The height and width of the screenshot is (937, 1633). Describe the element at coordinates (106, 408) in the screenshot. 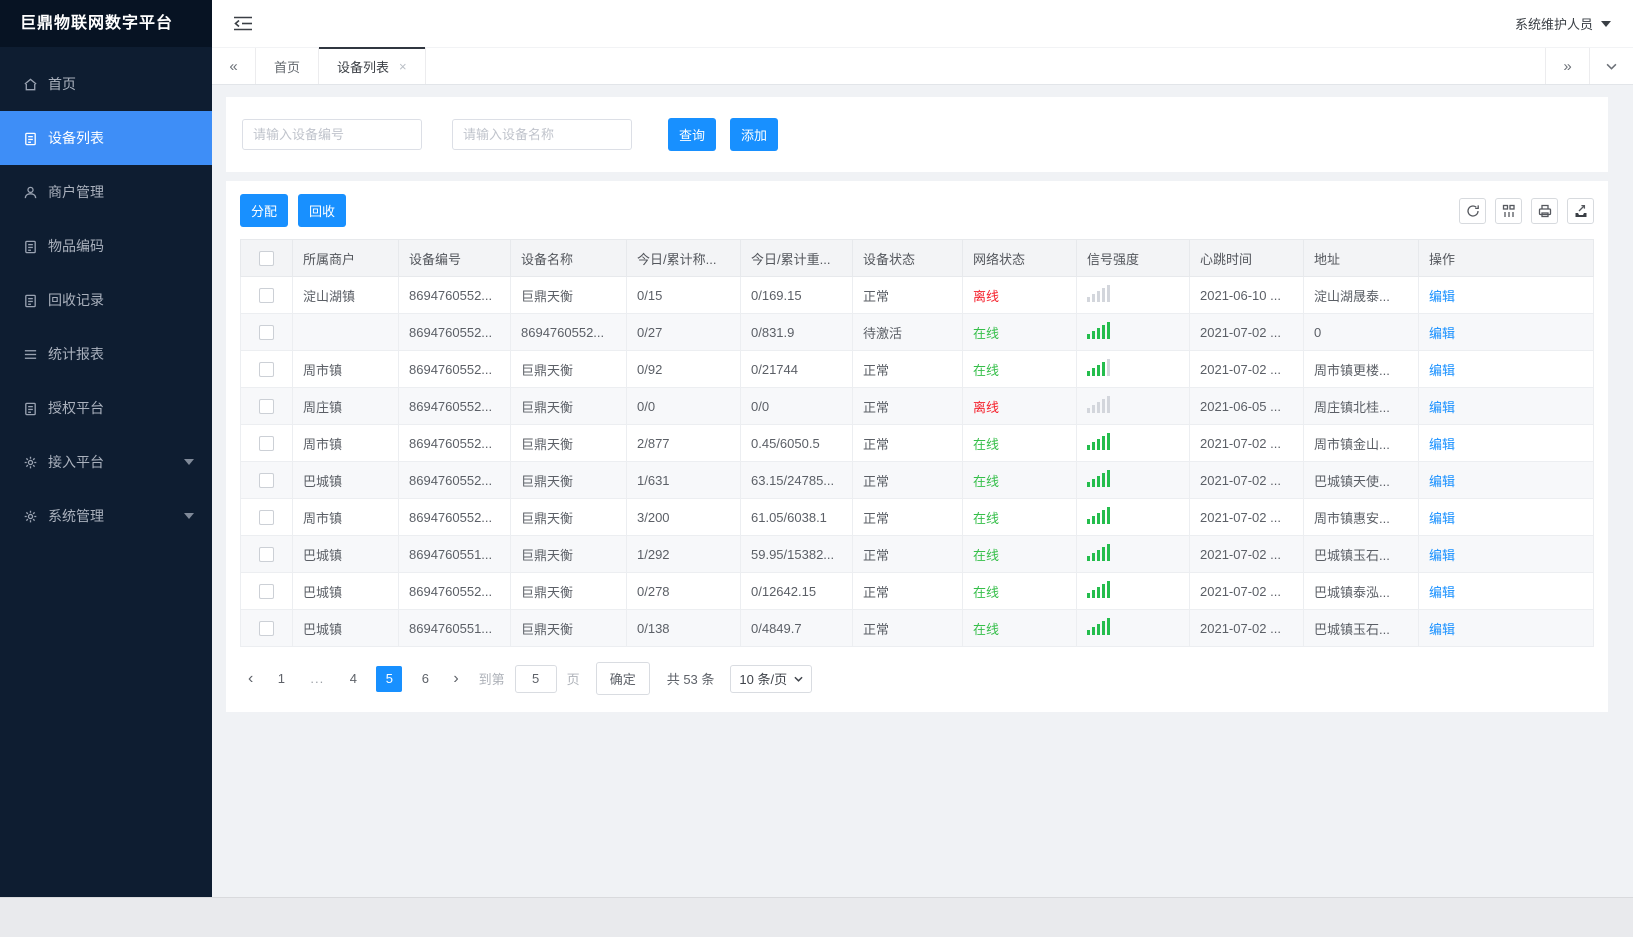

I see `sidebar-item-auth-platform: 授权平台` at that location.